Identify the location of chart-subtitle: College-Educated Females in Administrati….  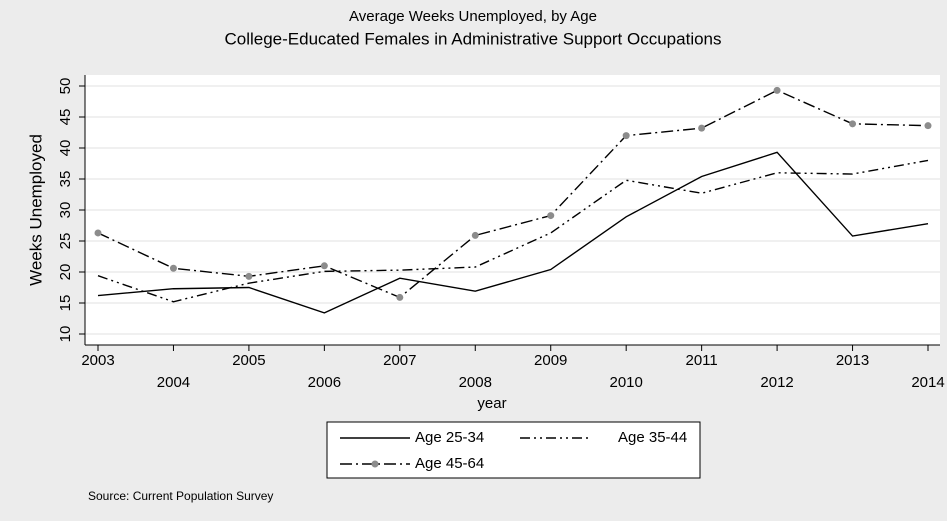
(472, 38).